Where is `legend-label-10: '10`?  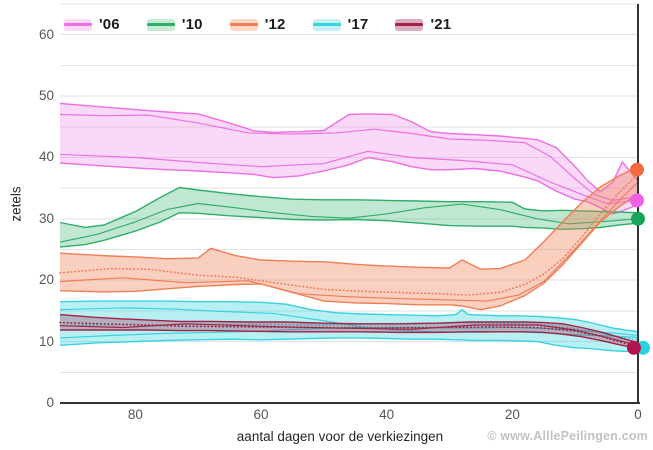
legend-label-10: '10 is located at coordinates (192, 24).